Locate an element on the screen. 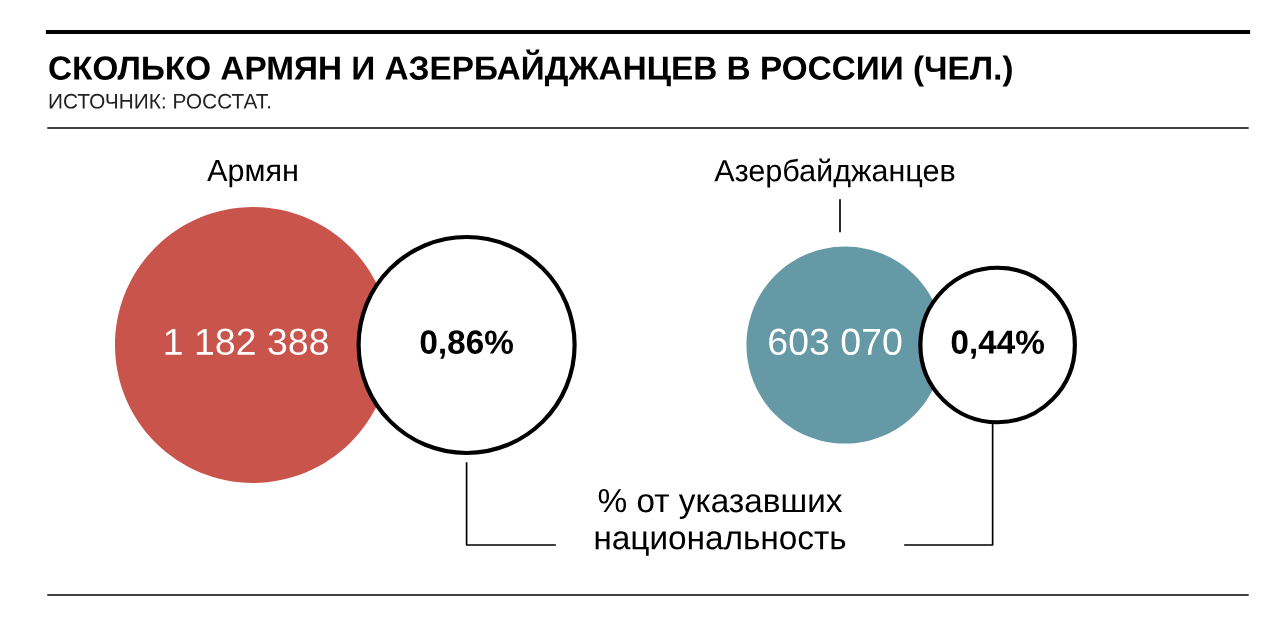  text: % от указавших национальность is located at coordinates (720, 522).